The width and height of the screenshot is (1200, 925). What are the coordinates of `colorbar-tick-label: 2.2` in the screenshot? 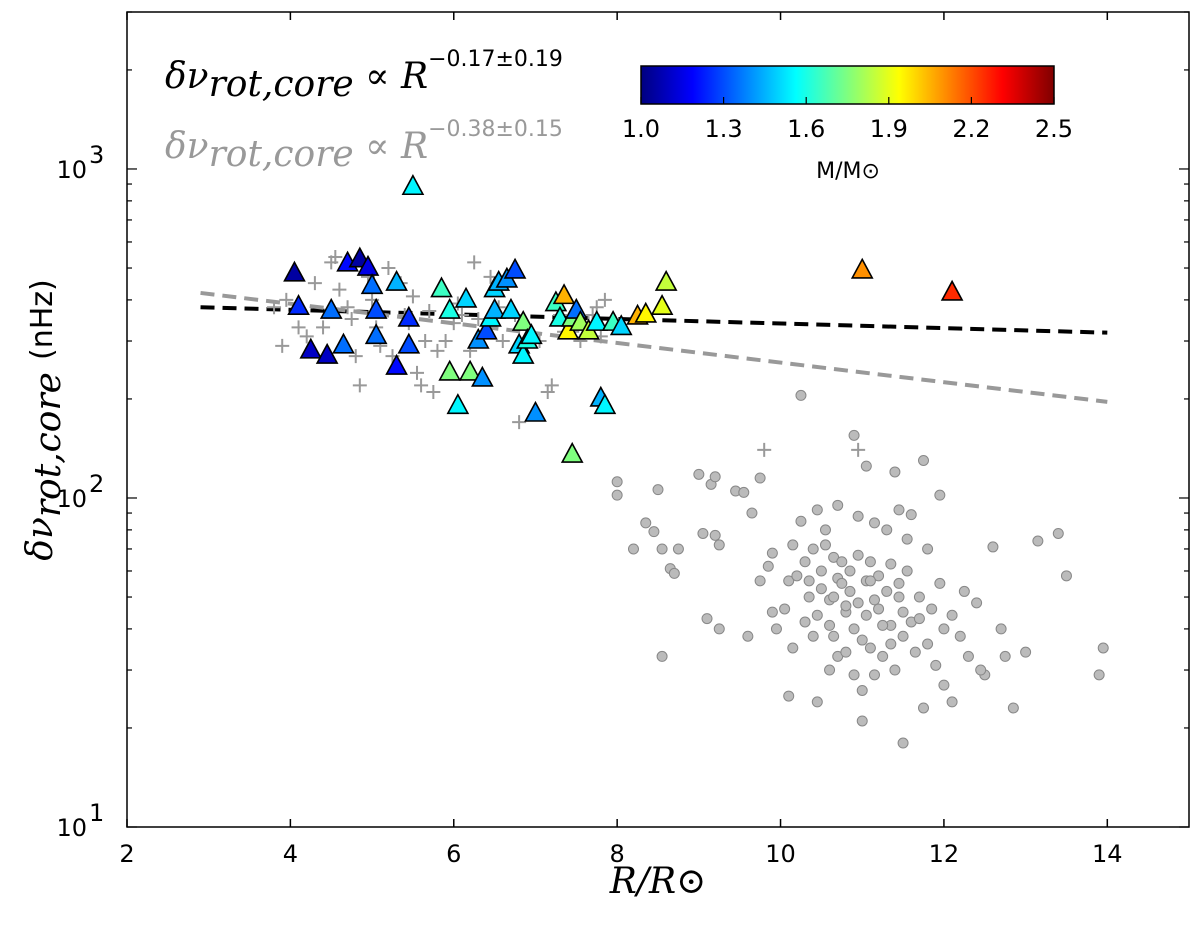 It's located at (971, 129).